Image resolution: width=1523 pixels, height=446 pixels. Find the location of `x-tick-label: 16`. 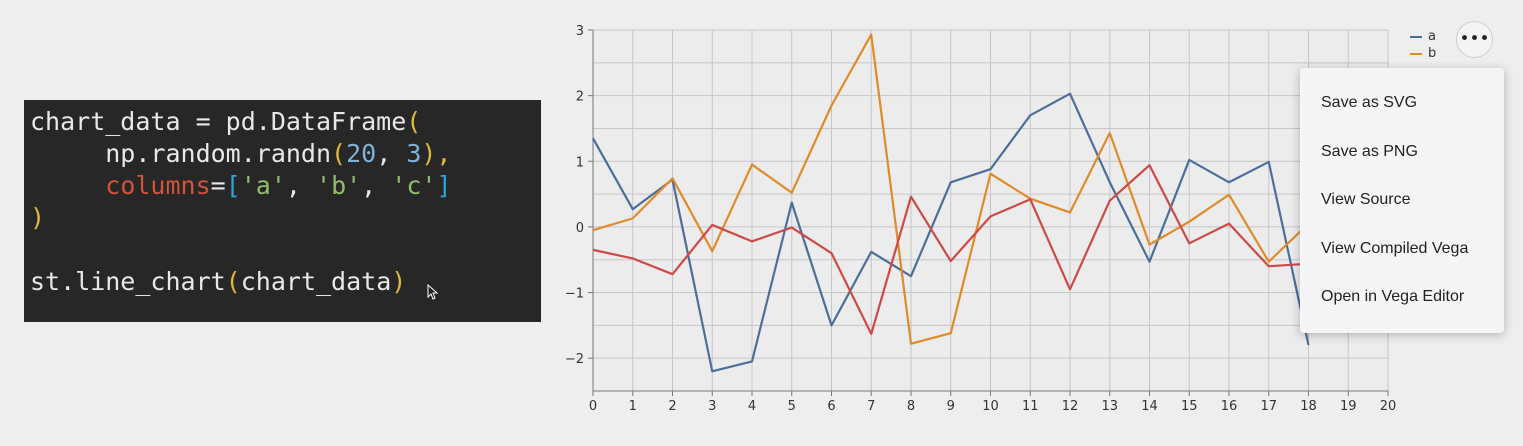

x-tick-label: 16 is located at coordinates (1229, 406).